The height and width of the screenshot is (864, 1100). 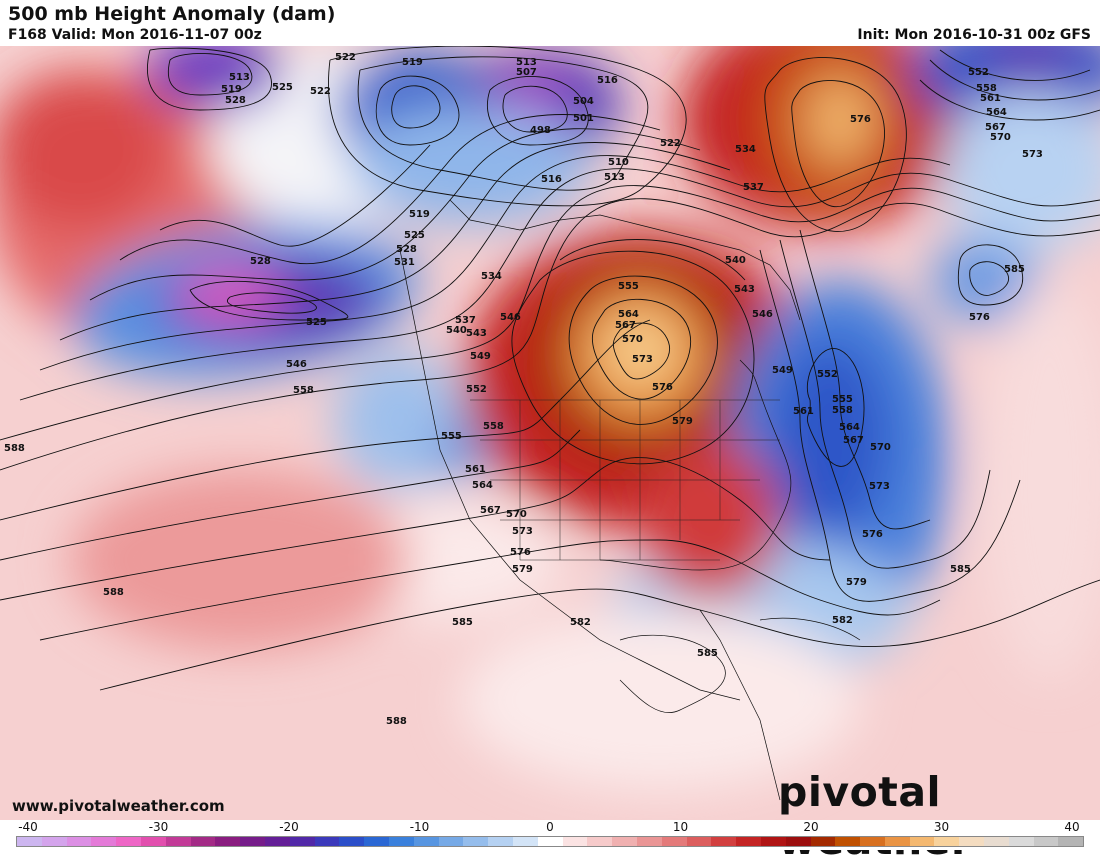 What do you see at coordinates (583, 101) in the screenshot?
I see `contour-label: 504` at bounding box center [583, 101].